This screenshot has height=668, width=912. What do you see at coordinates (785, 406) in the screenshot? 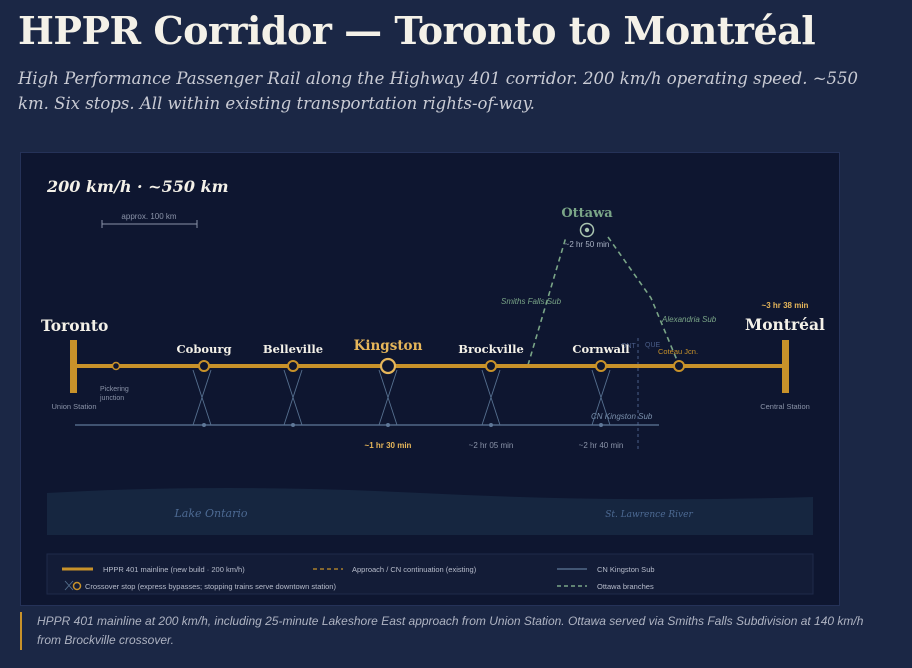
I see `central-station-label: Central Station` at bounding box center [785, 406].